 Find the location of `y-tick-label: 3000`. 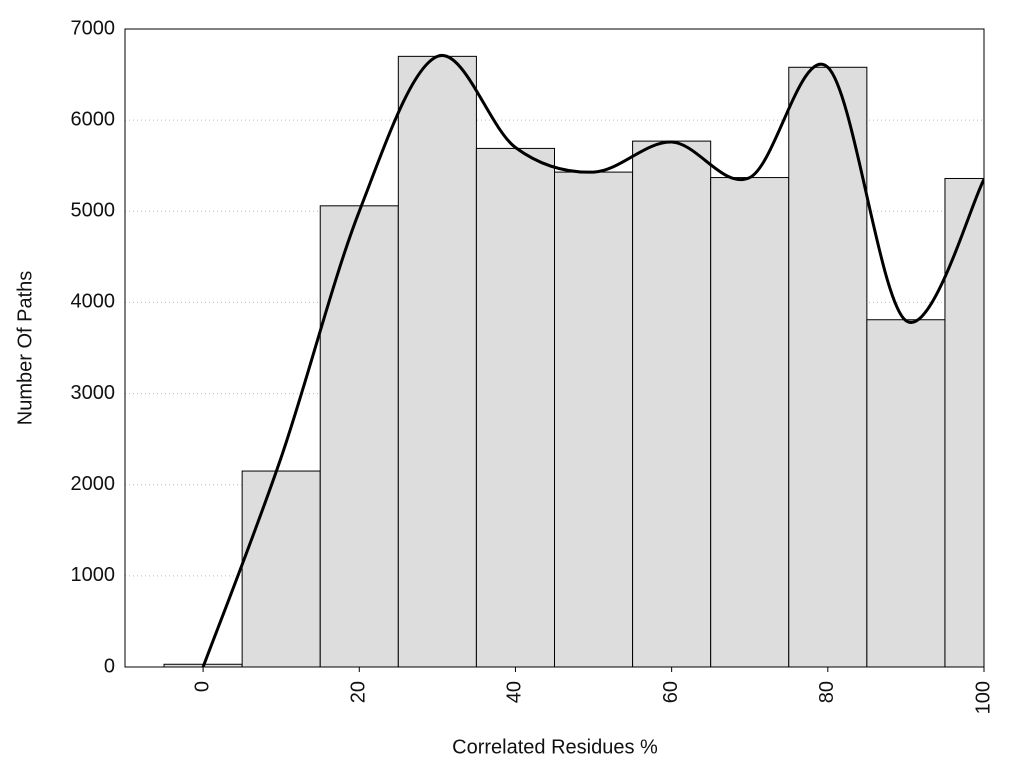

y-tick-label: 3000 is located at coordinates (93, 393).